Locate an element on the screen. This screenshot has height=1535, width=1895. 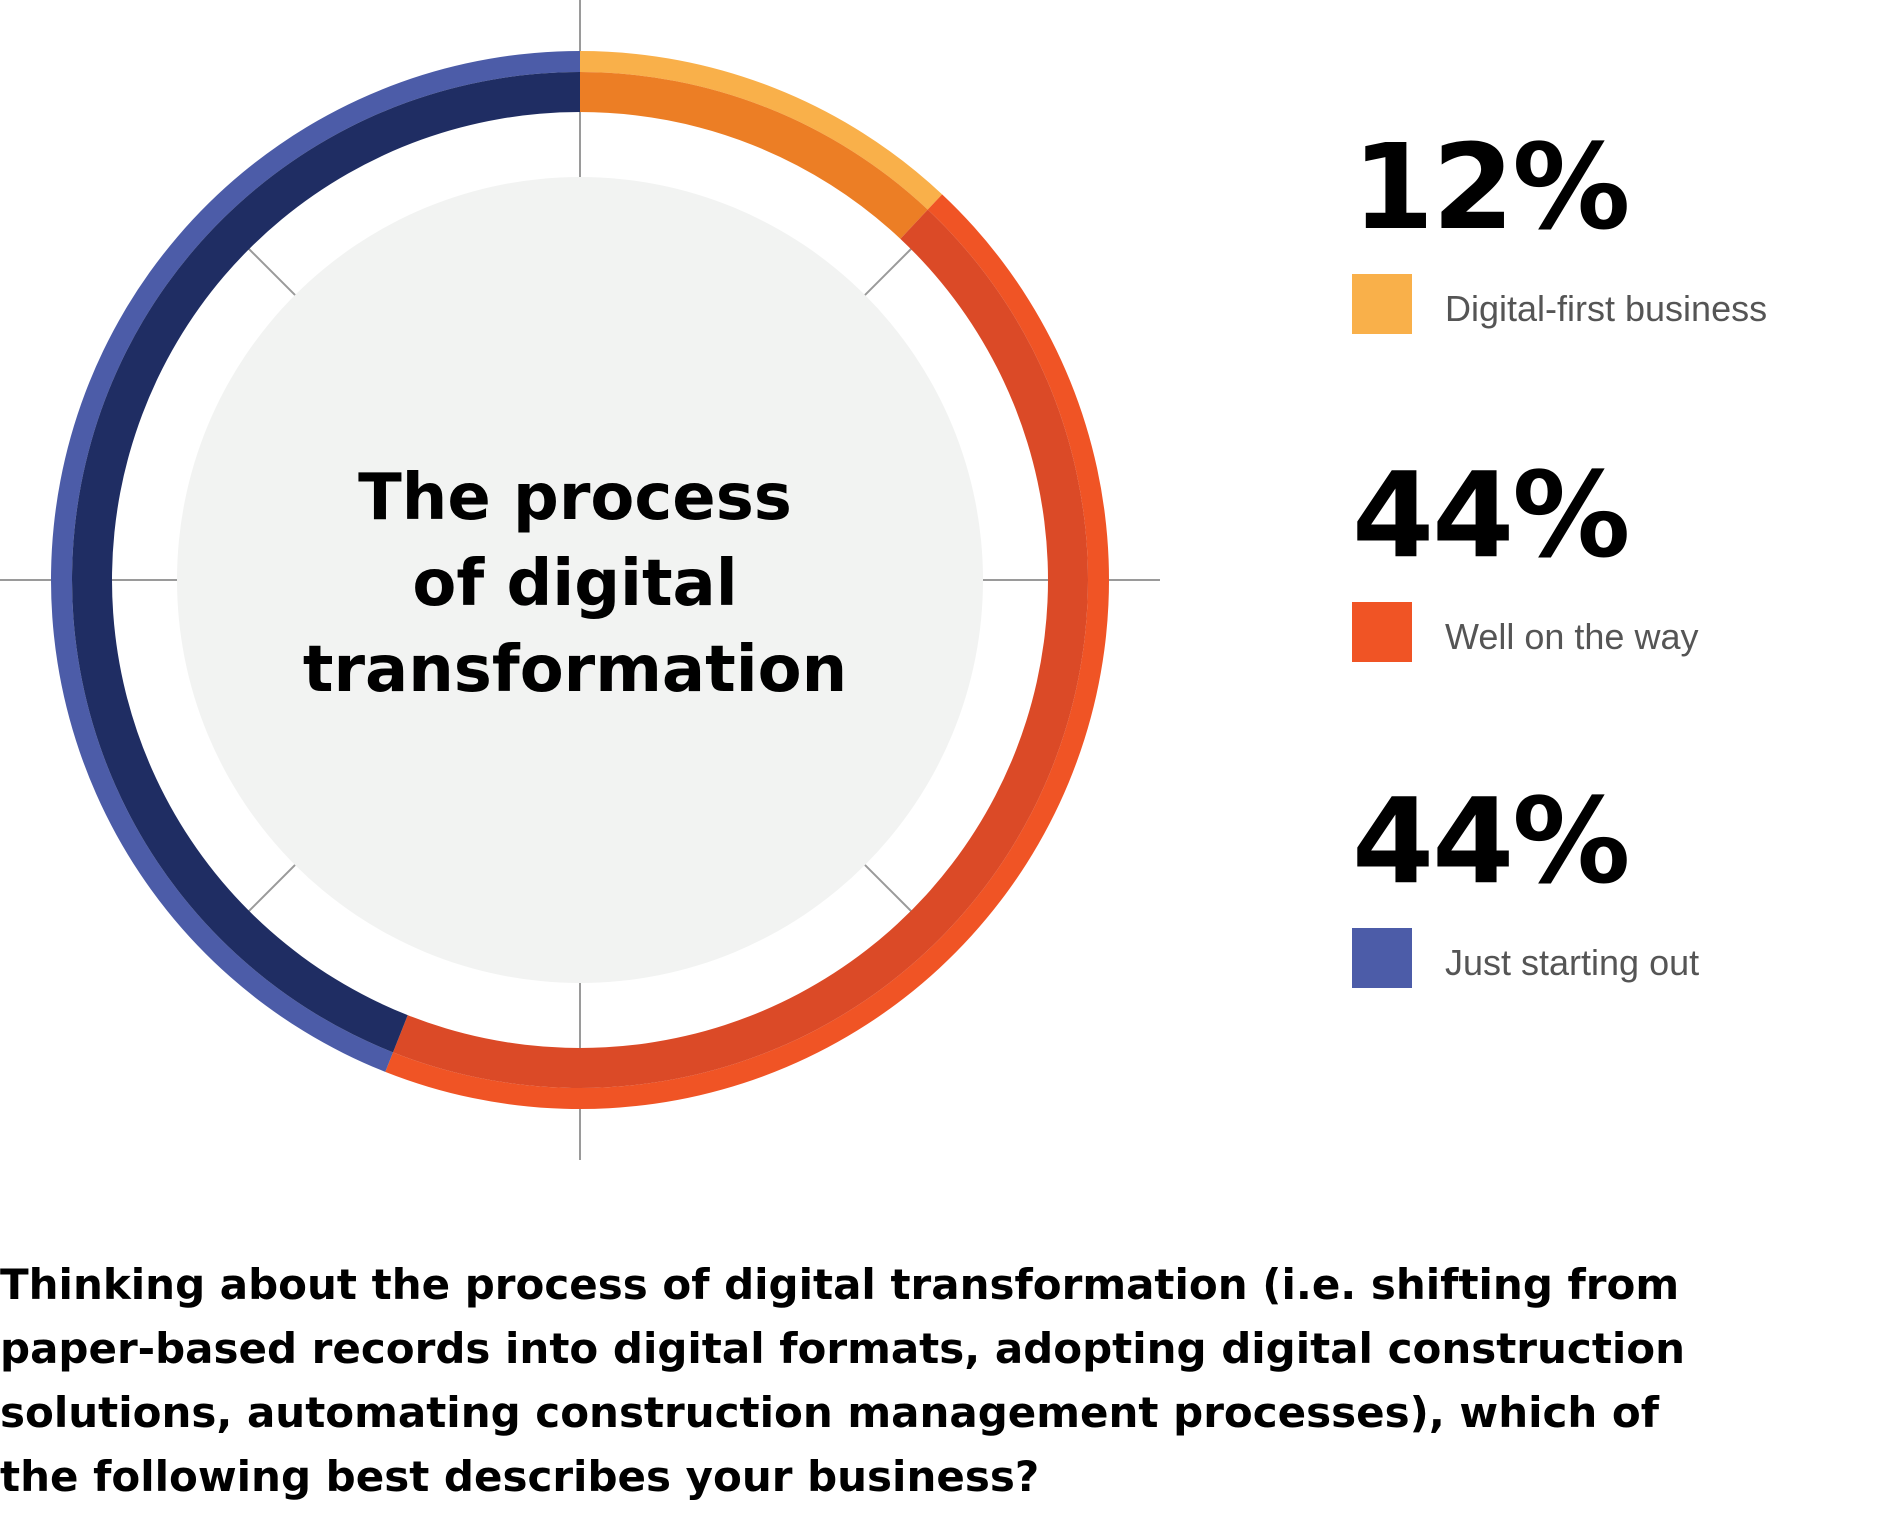
legend-item-well-on-the-way: 44% Well on the way is located at coordinates (1525, 555).